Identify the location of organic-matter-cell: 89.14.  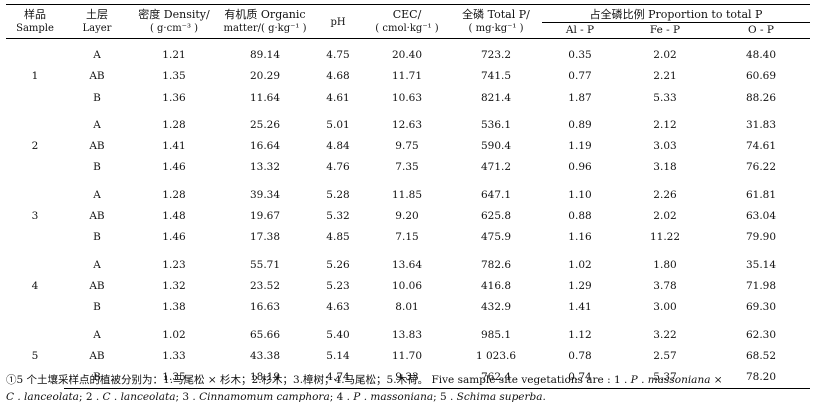
(265, 55).